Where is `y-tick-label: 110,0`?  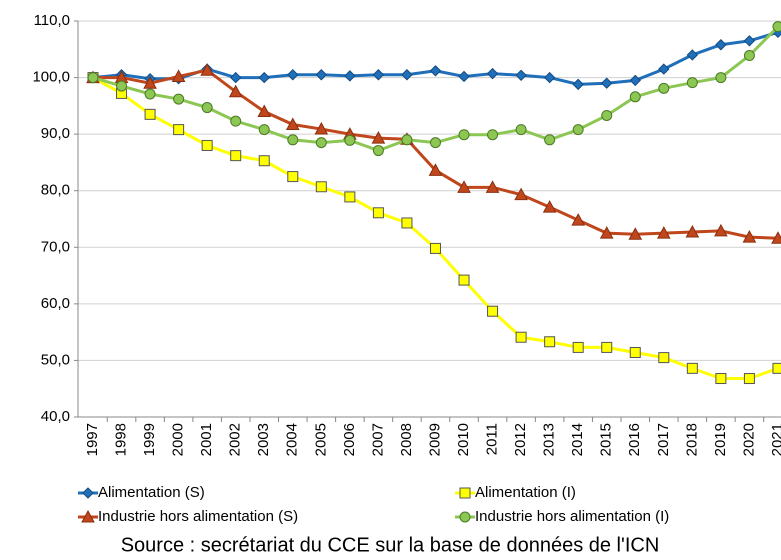
y-tick-label: 110,0 is located at coordinates (52, 20).